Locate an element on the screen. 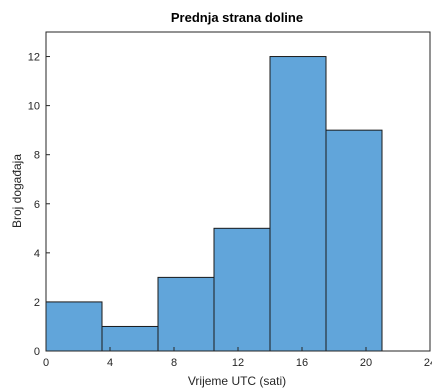  x-tick-label-3: 12 is located at coordinates (238, 363).